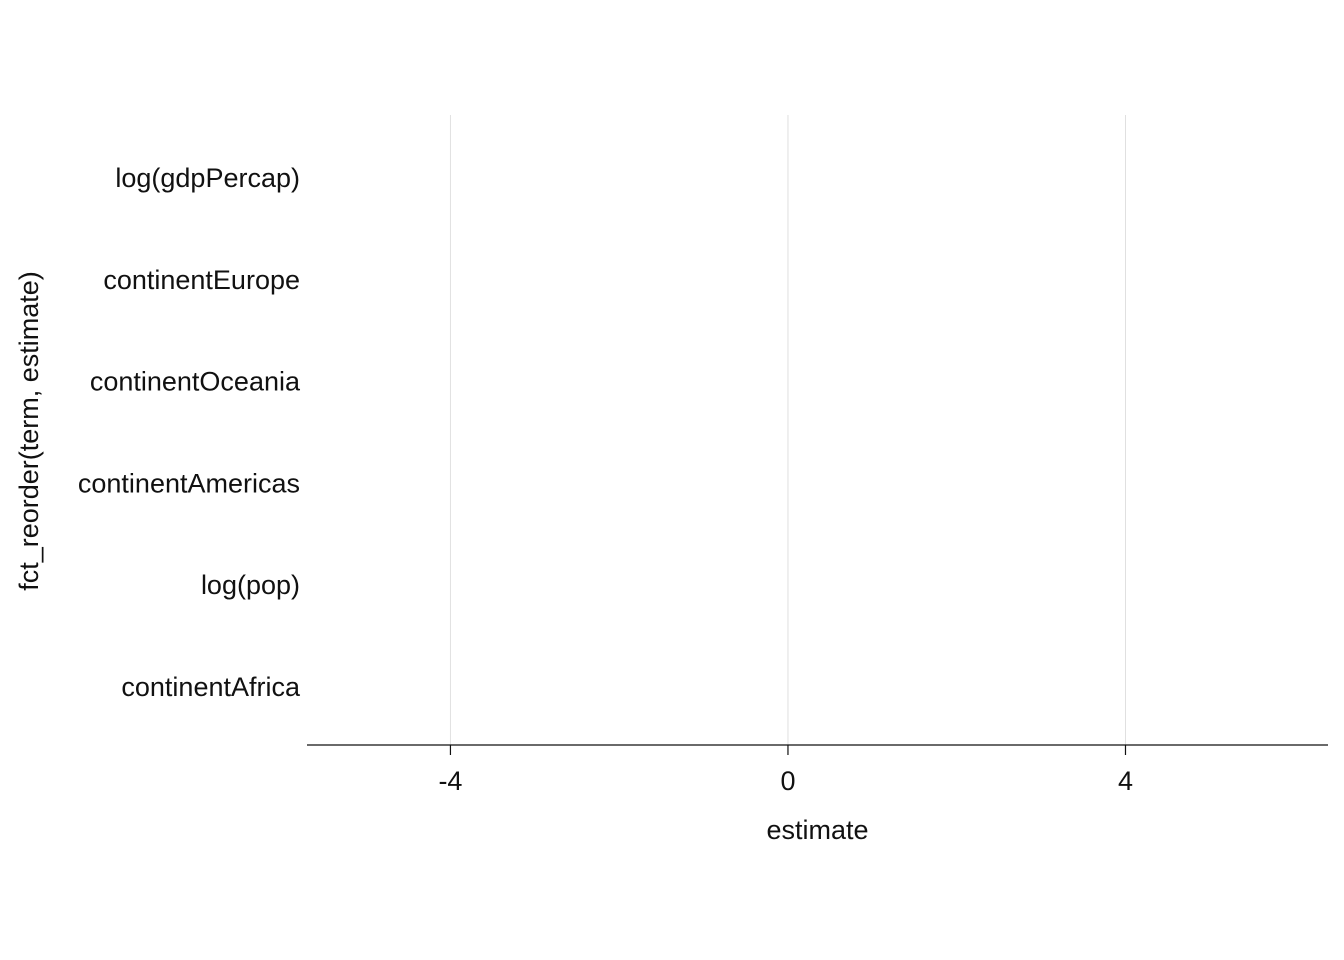 The image size is (1344, 960). Describe the element at coordinates (787, 781) in the screenshot. I see `x-tick-label-1: 0` at that location.